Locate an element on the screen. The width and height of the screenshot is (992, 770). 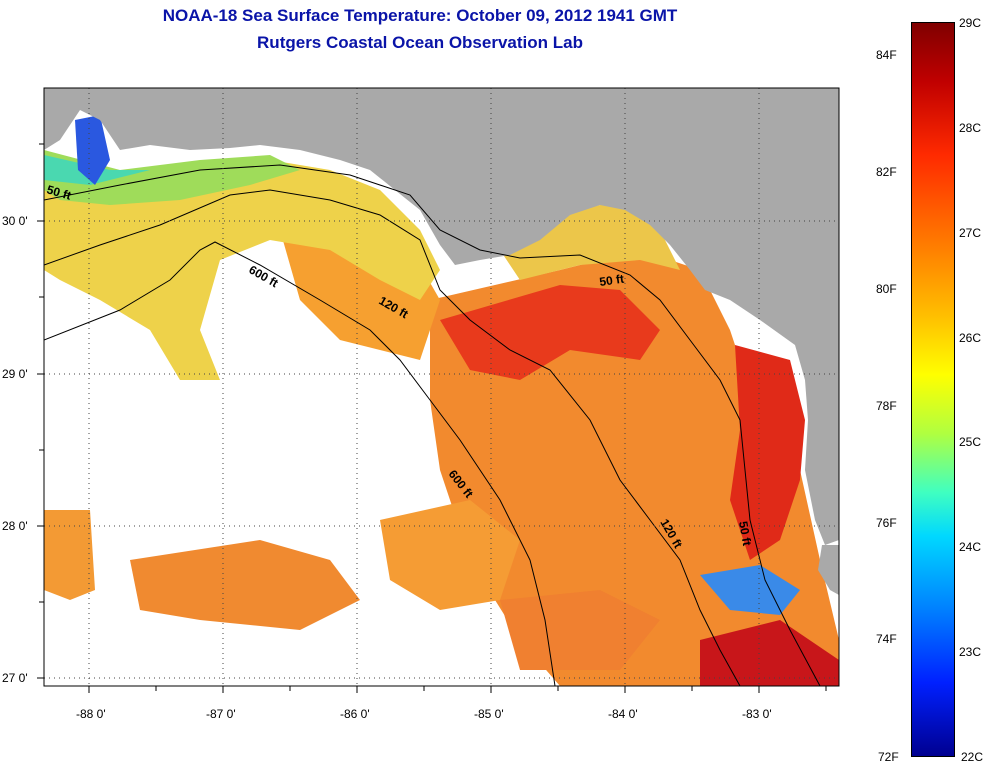
sst-cool-coast is located at coordinates (172, 177).